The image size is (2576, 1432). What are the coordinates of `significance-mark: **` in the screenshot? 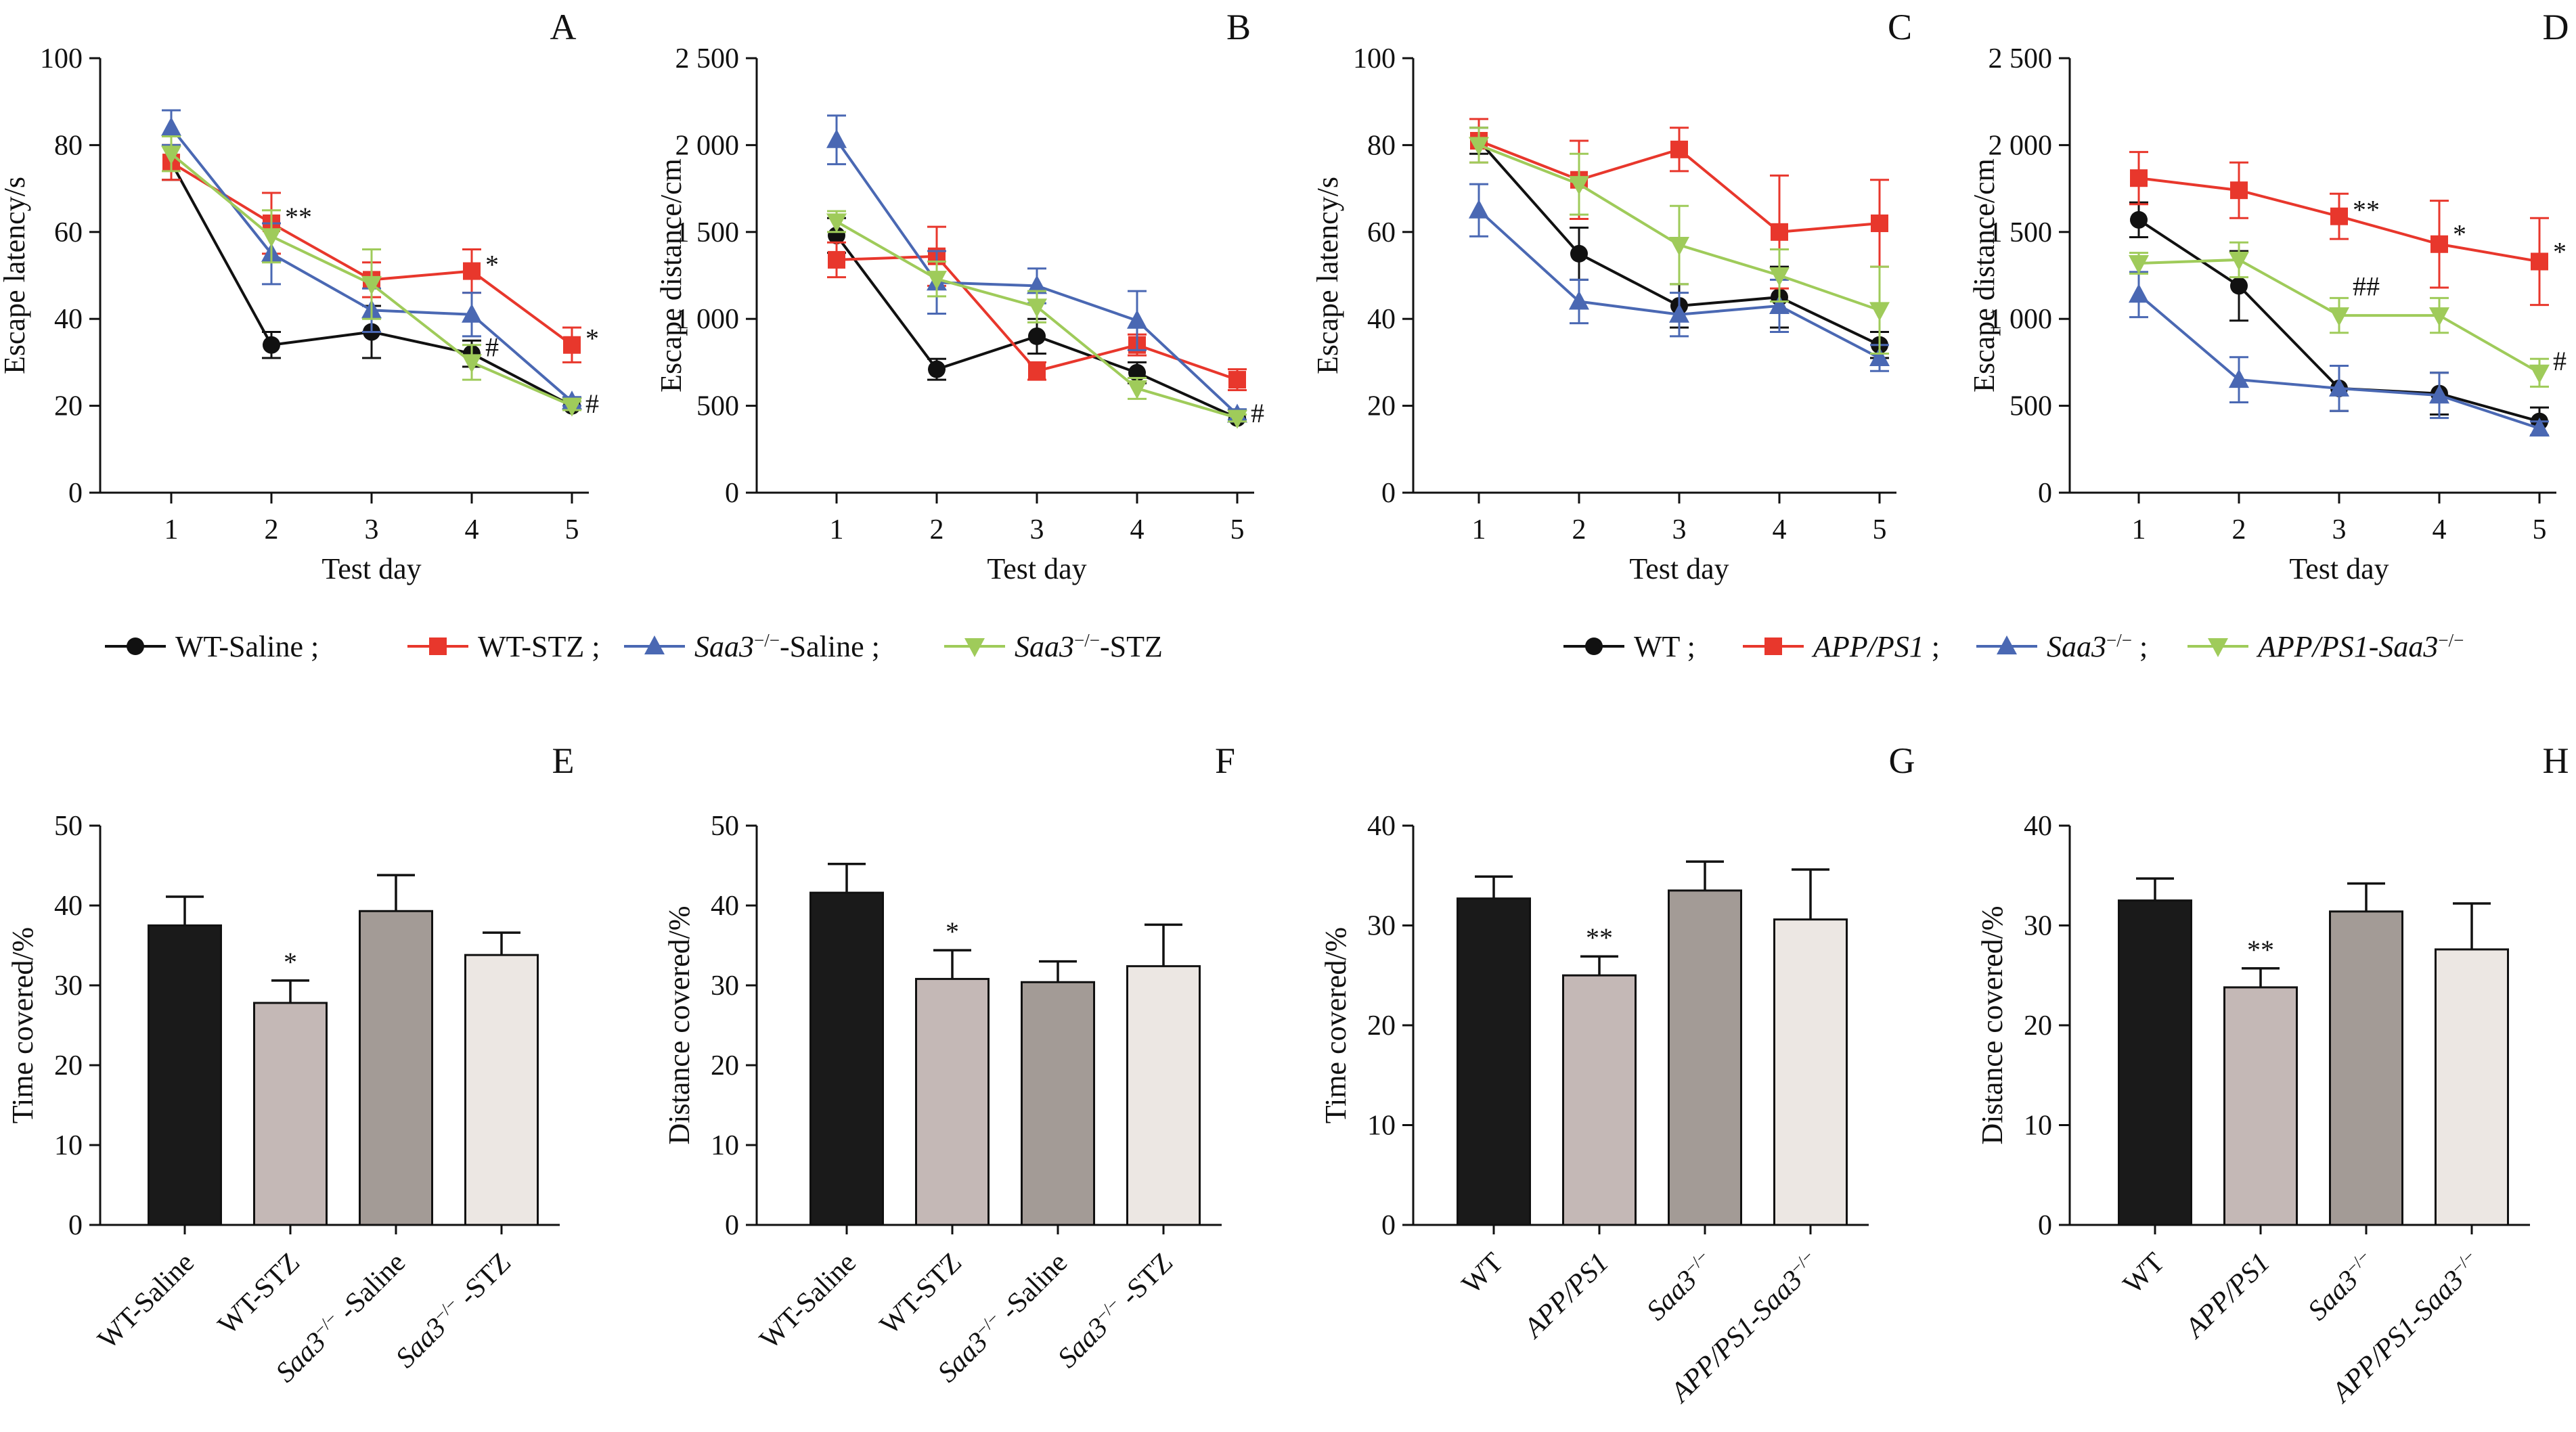 It's located at (298, 217).